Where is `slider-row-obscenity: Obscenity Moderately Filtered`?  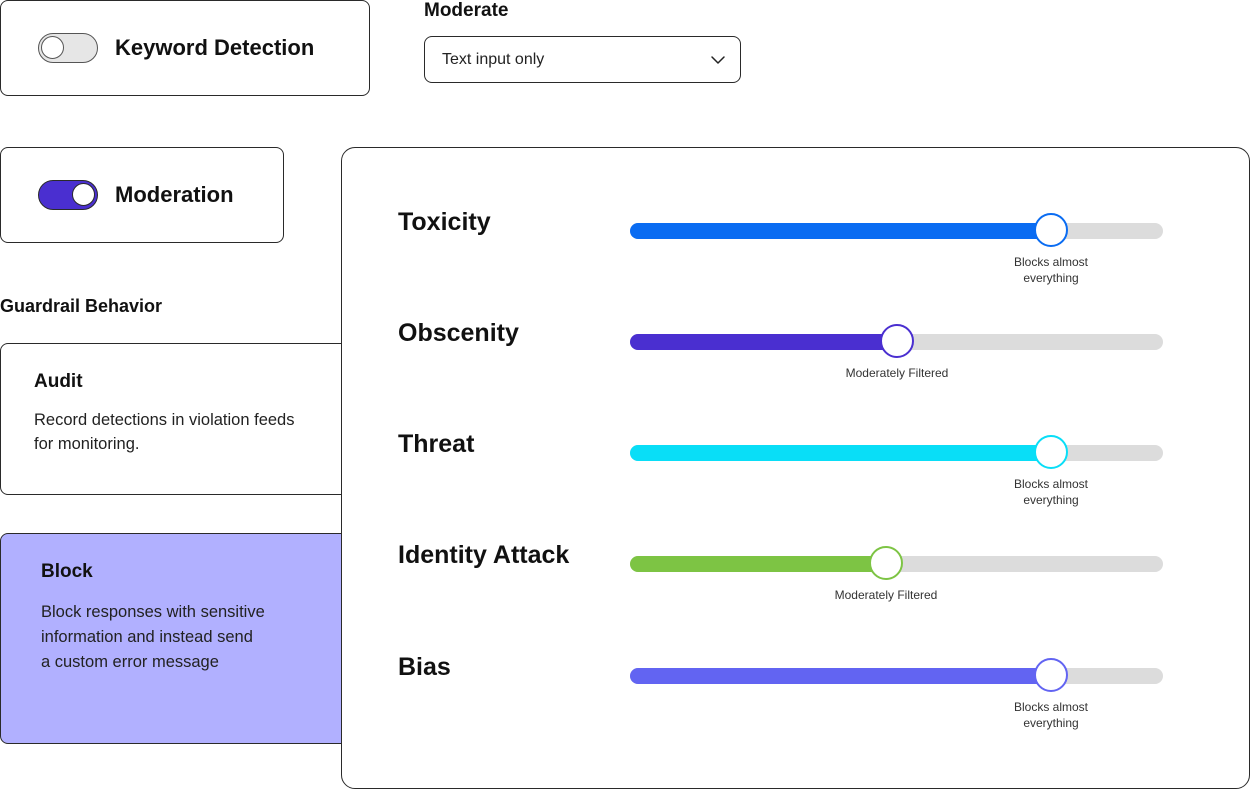
slider-row-obscenity: Obscenity Moderately Filtered is located at coordinates (795, 371).